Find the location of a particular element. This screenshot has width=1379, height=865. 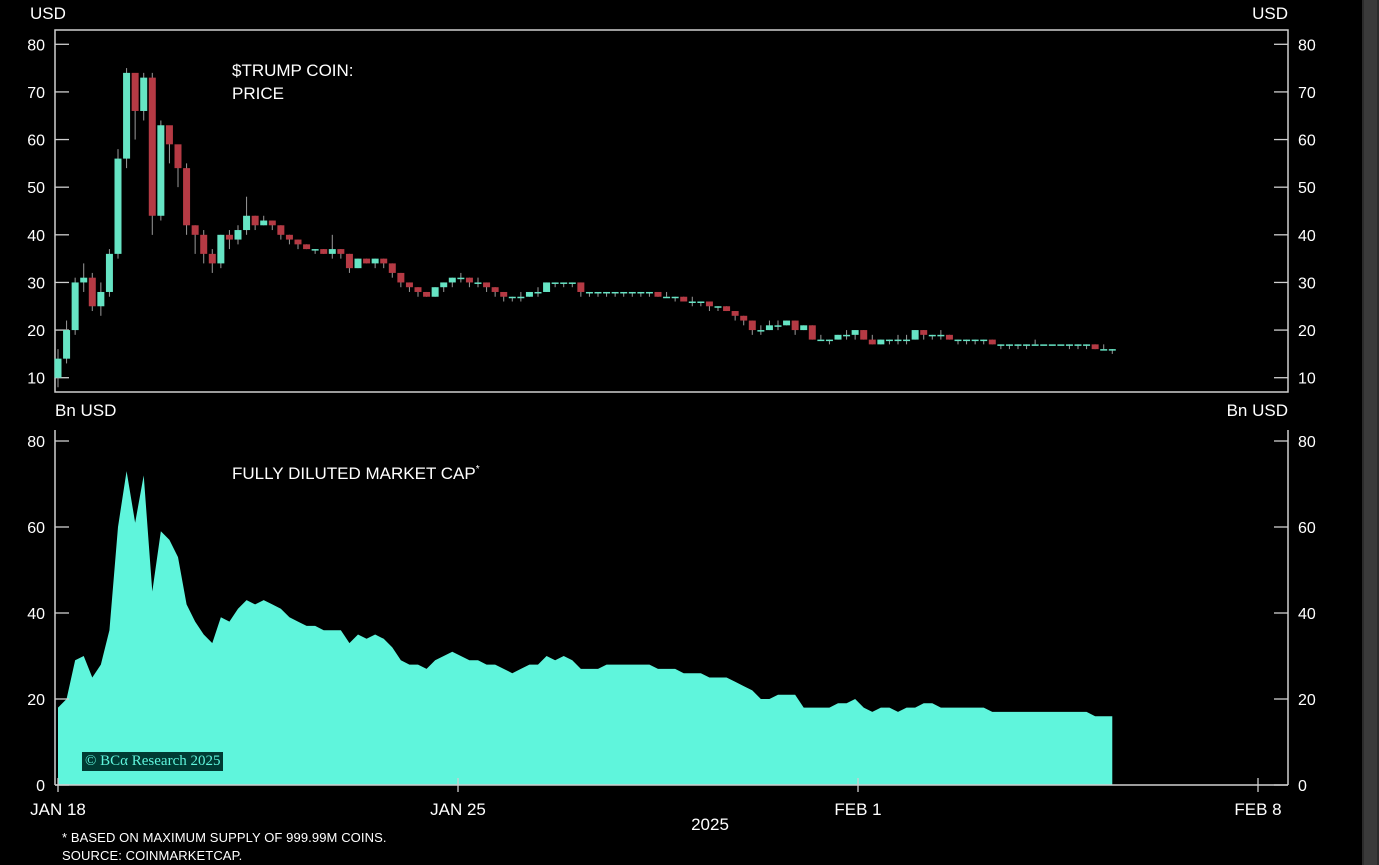

marketcap-axis-right-tick-label: 60 is located at coordinates (1307, 528).